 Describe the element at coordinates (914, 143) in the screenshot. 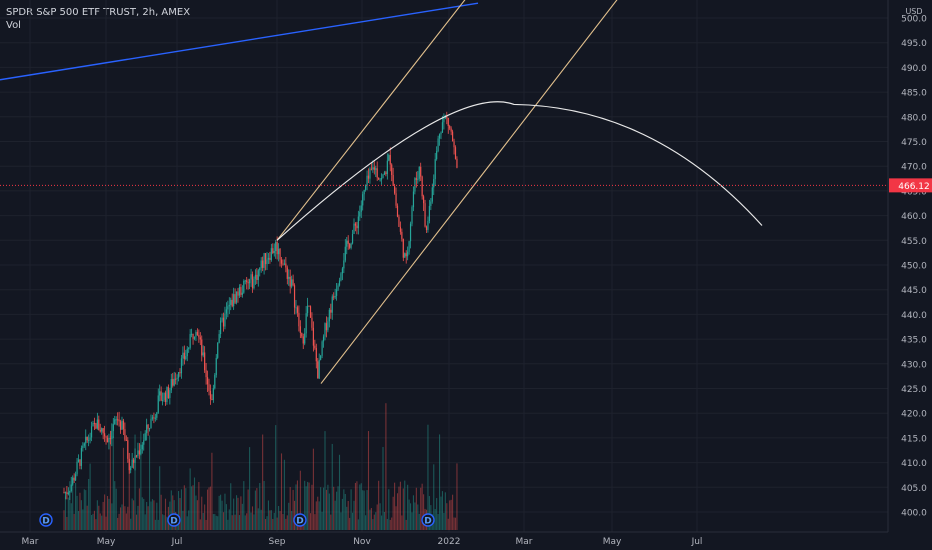

I see `price-tick-label: 475.0` at that location.